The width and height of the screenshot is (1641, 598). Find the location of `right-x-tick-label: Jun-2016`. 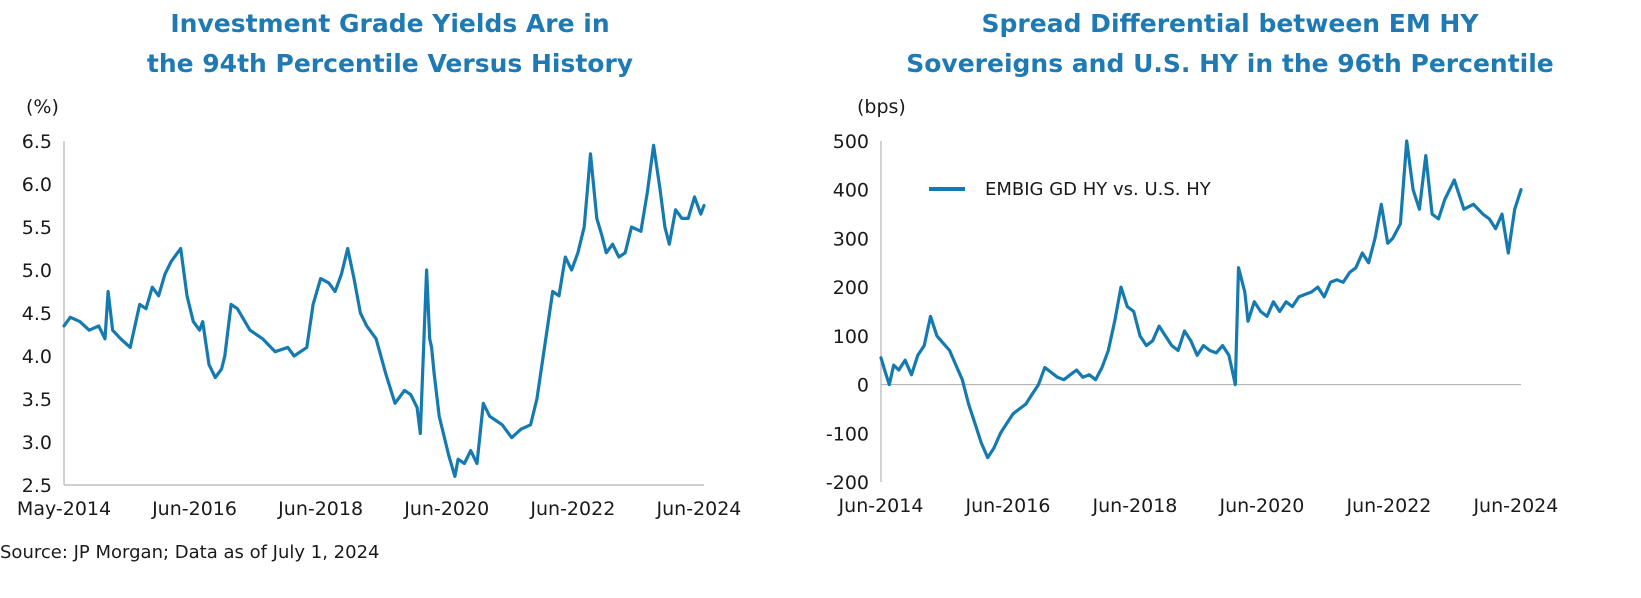

right-x-tick-label: Jun-2016 is located at coordinates (1008, 506).